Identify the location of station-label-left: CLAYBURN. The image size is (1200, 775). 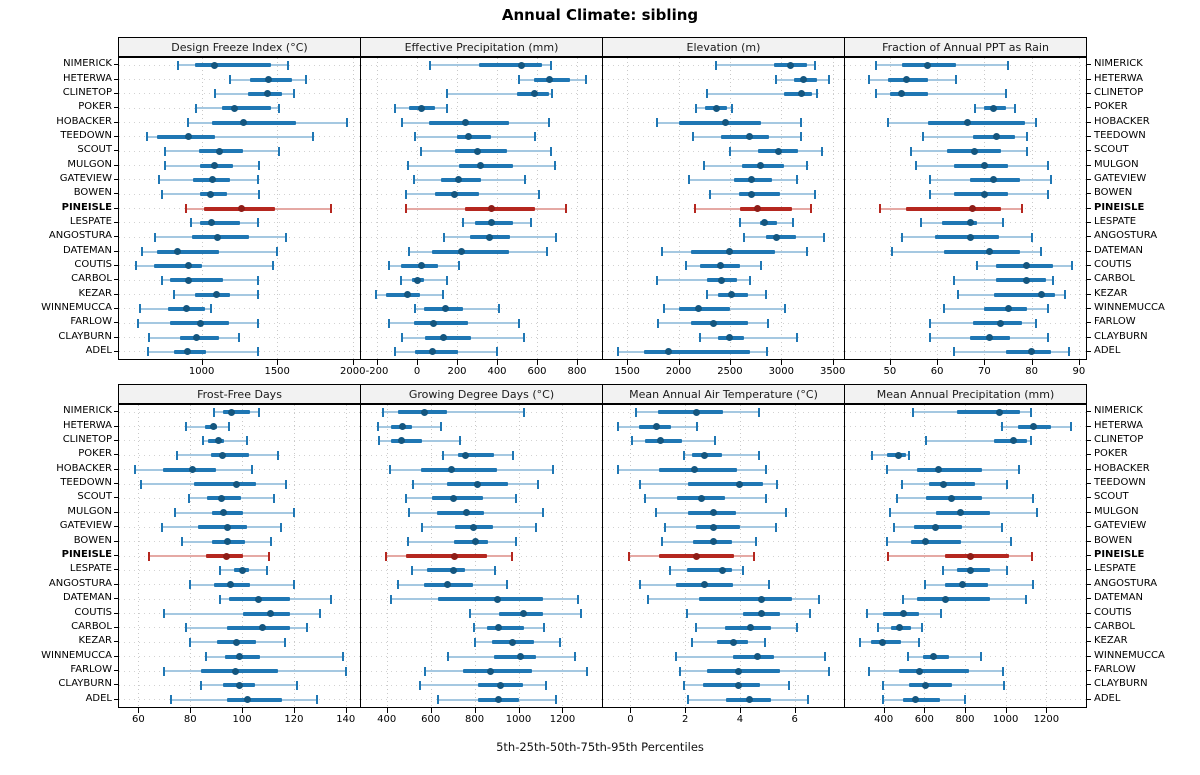
(85, 336).